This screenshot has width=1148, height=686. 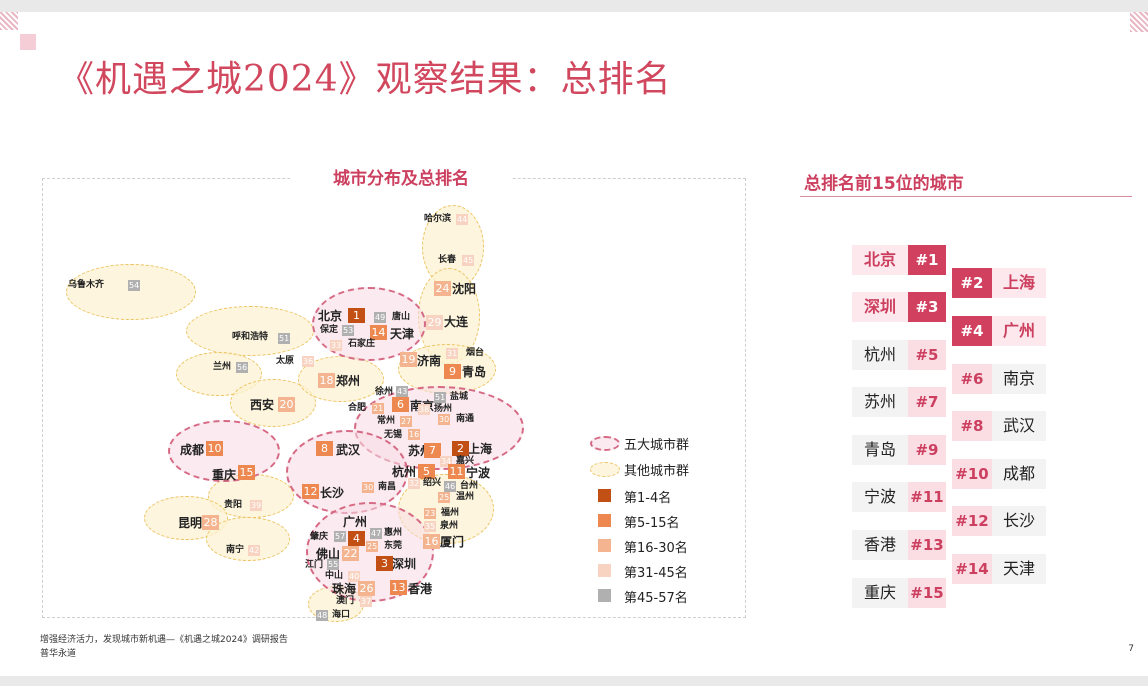 What do you see at coordinates (1019, 379) in the screenshot?
I see `ranking-city-name: 南京` at bounding box center [1019, 379].